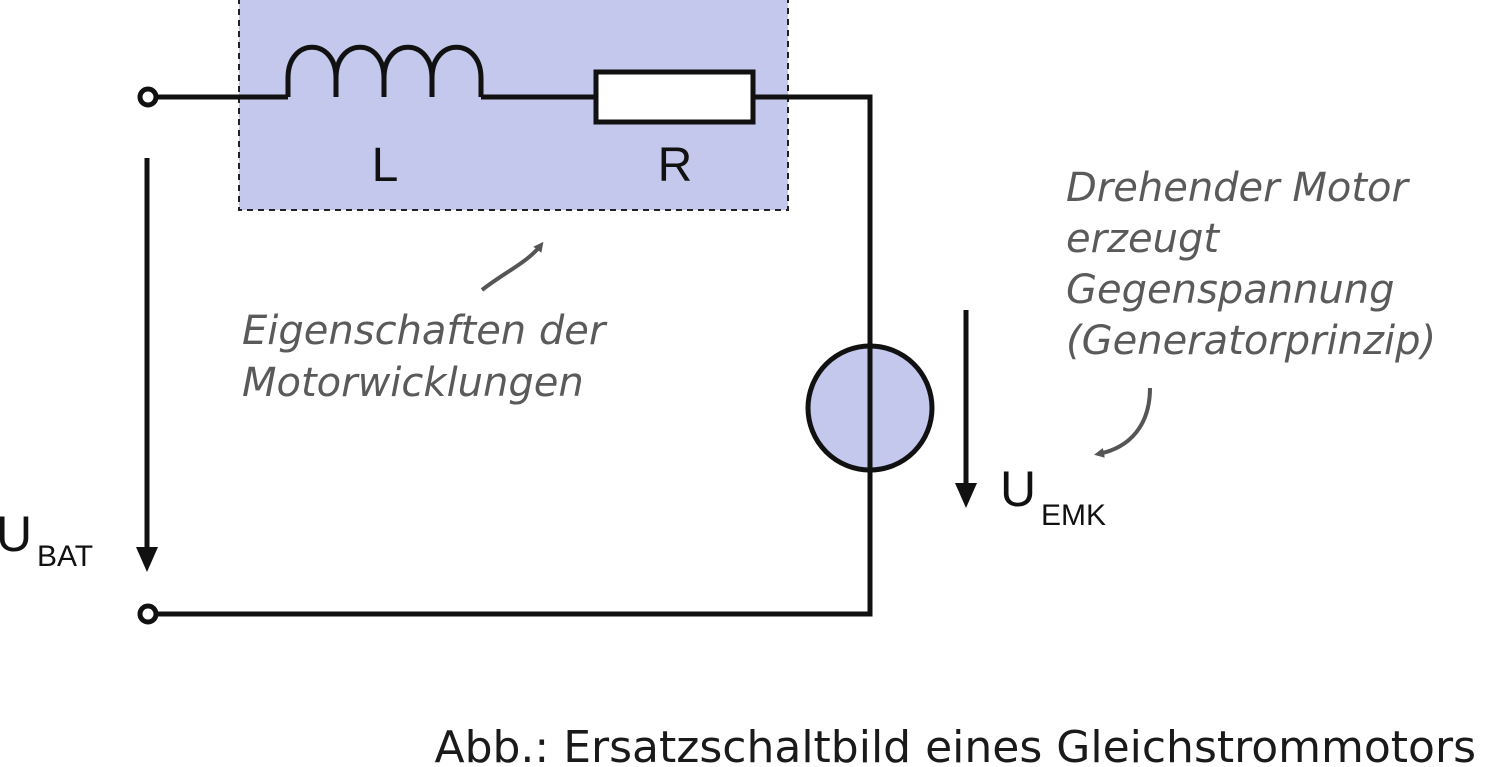  What do you see at coordinates (675, 165) in the screenshot?
I see `resistor-label: R` at bounding box center [675, 165].